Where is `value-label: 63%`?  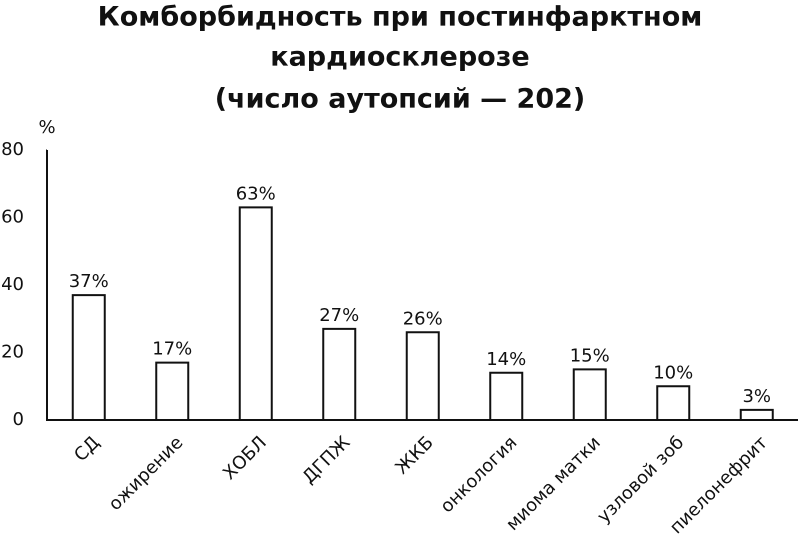 value-label: 63% is located at coordinates (256, 193).